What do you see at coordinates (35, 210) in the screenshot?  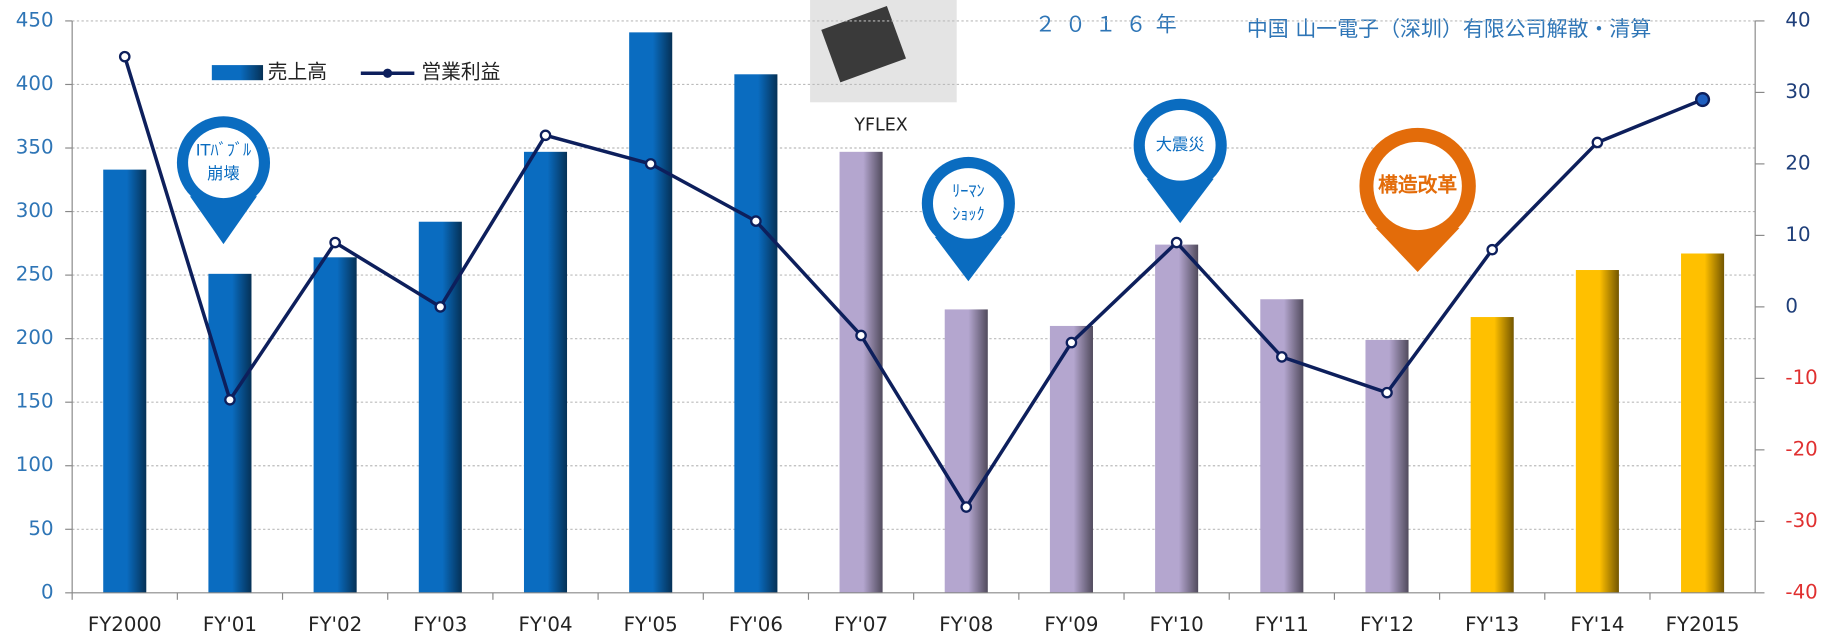 I see `y-tick-label: 300` at bounding box center [35, 210].